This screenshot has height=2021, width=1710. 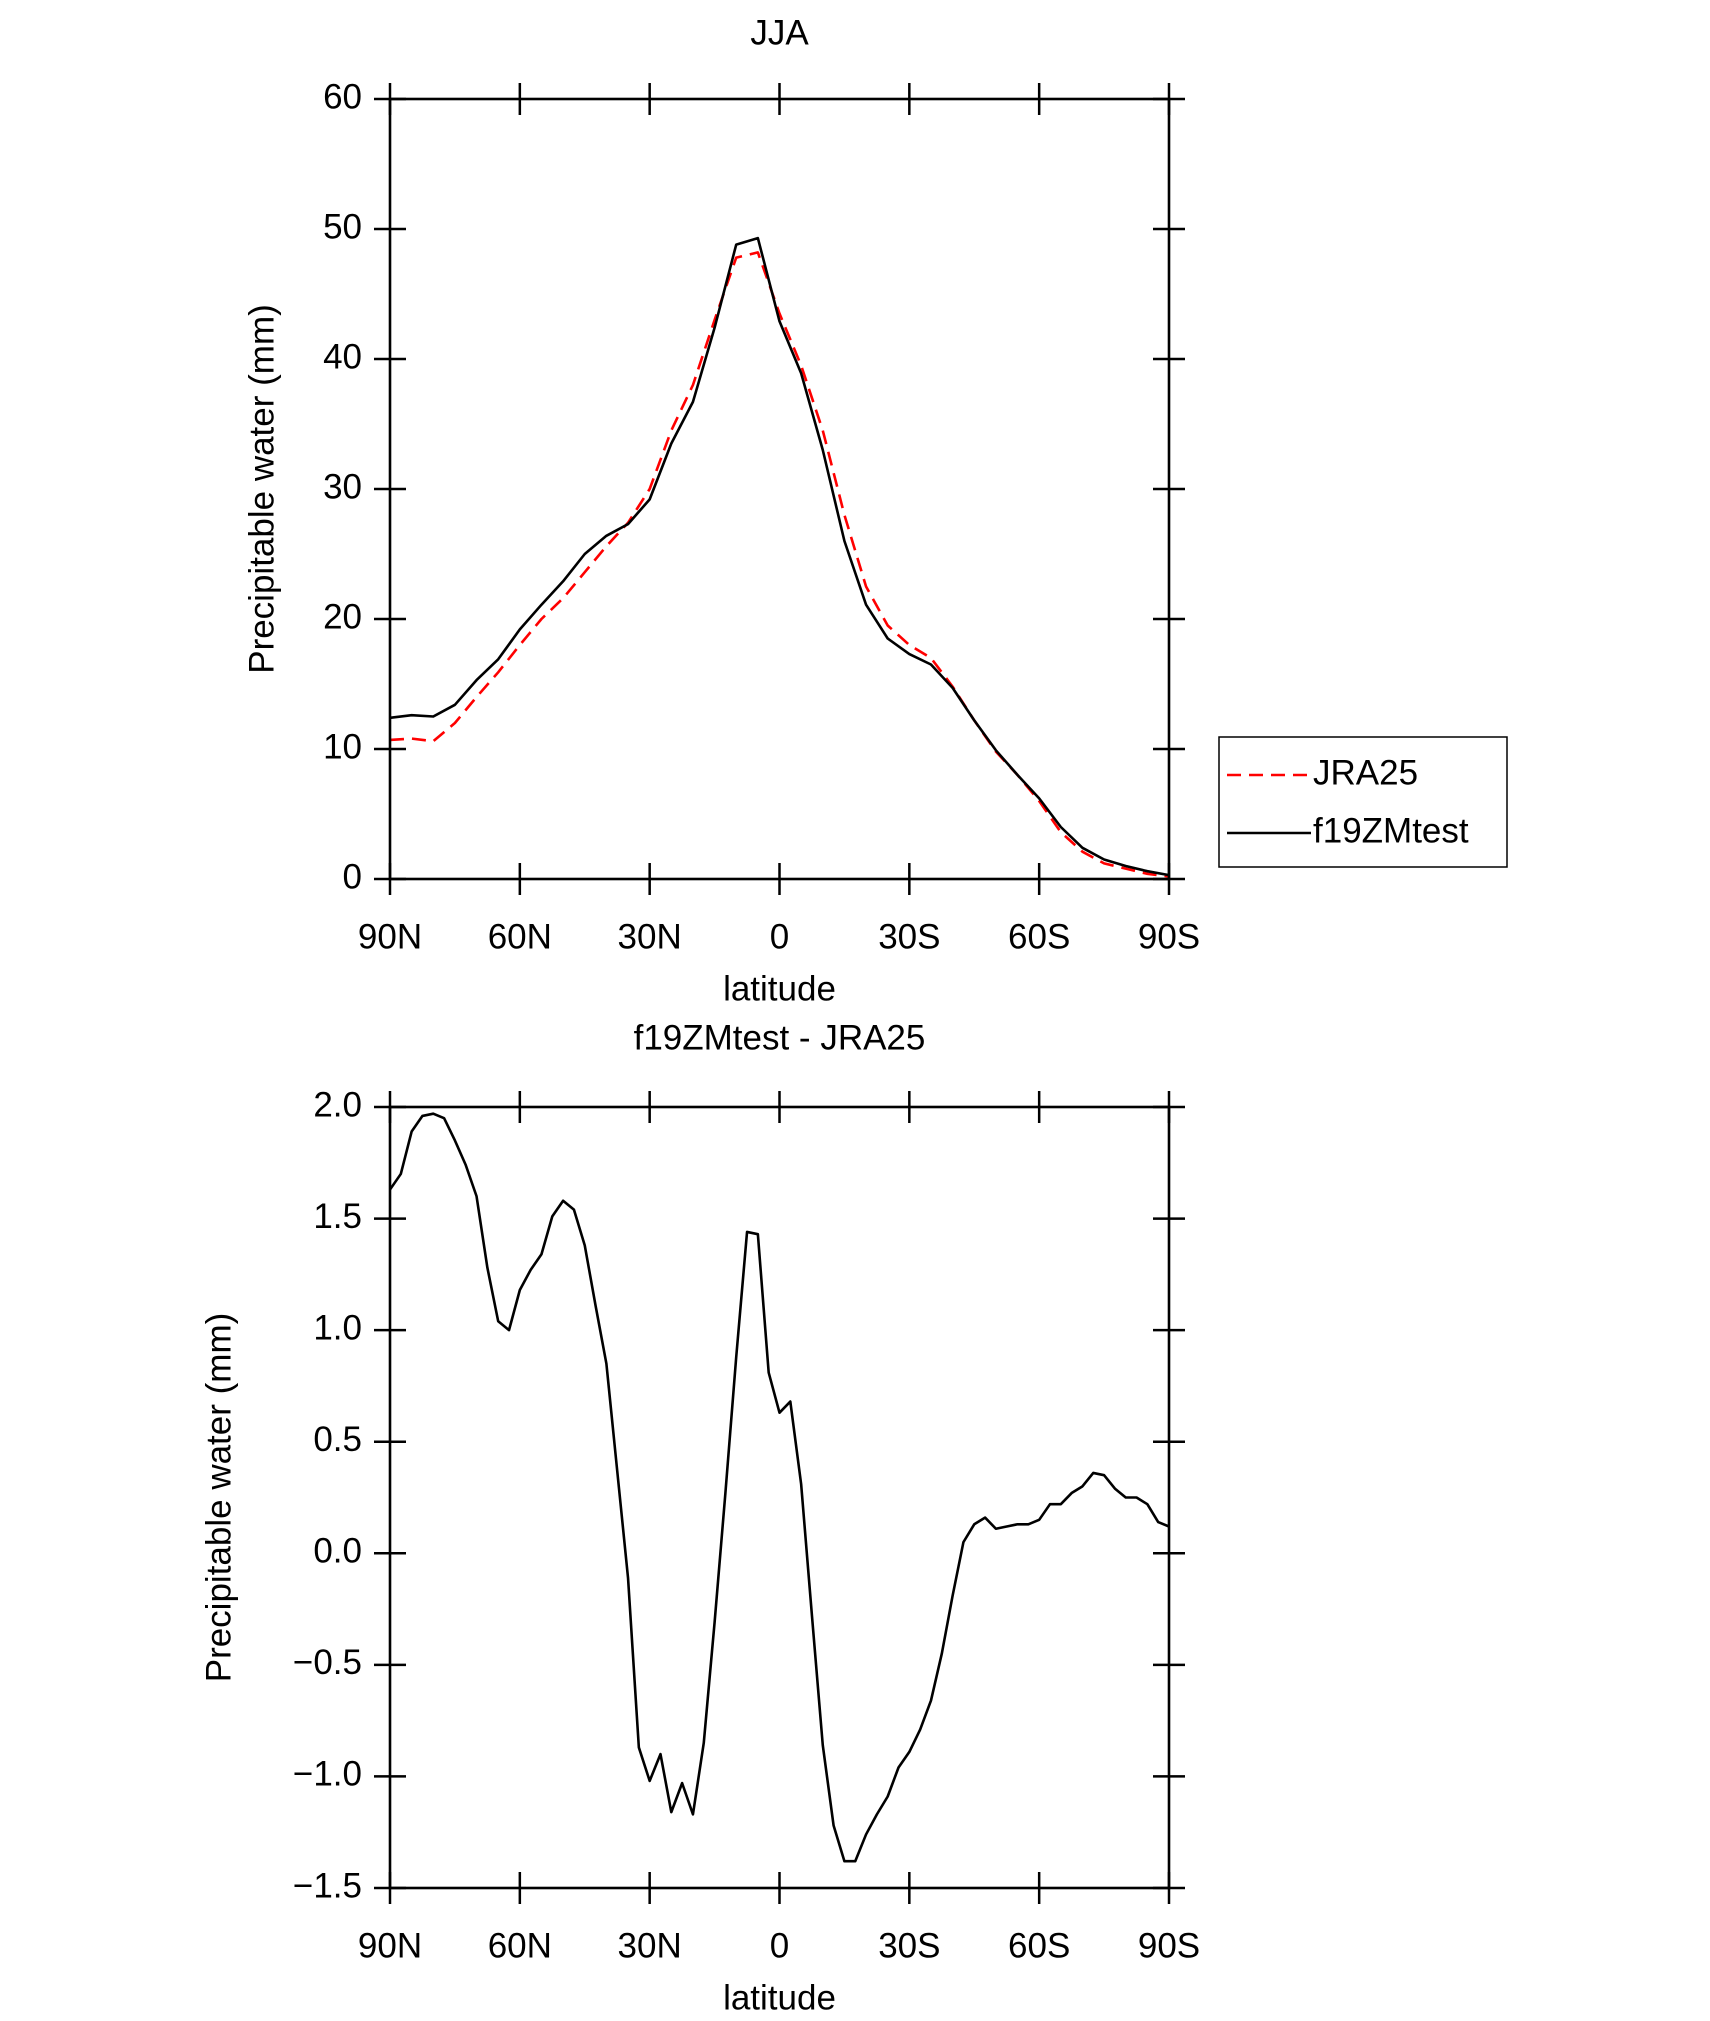 I want to click on y-tick-label: 50, so click(x=342, y=226).